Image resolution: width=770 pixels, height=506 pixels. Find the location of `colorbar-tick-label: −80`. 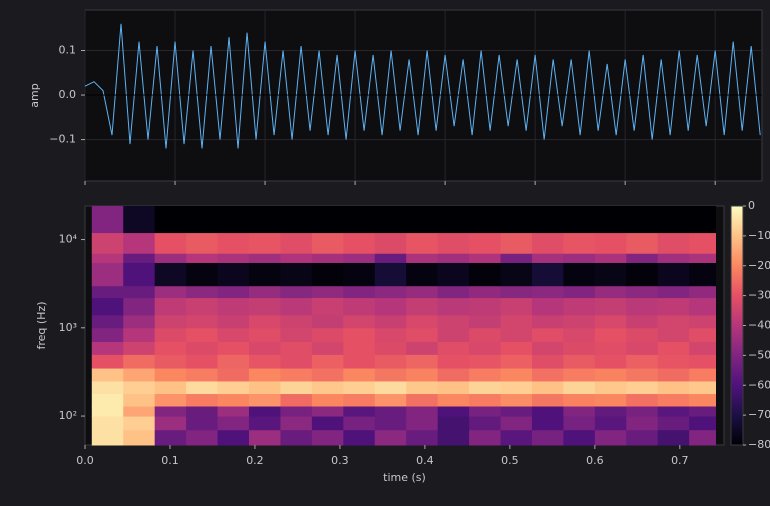

colorbar-tick-label: −80 is located at coordinates (759, 444).